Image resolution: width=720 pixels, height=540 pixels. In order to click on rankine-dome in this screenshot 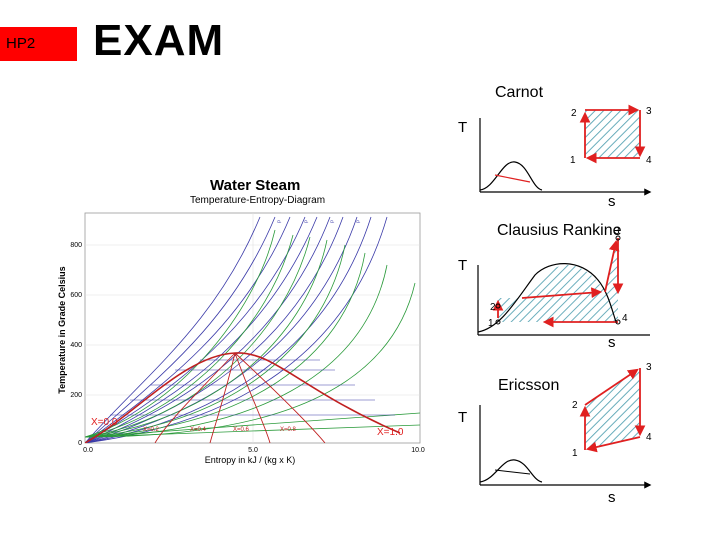, I will do `click(547, 298)`.